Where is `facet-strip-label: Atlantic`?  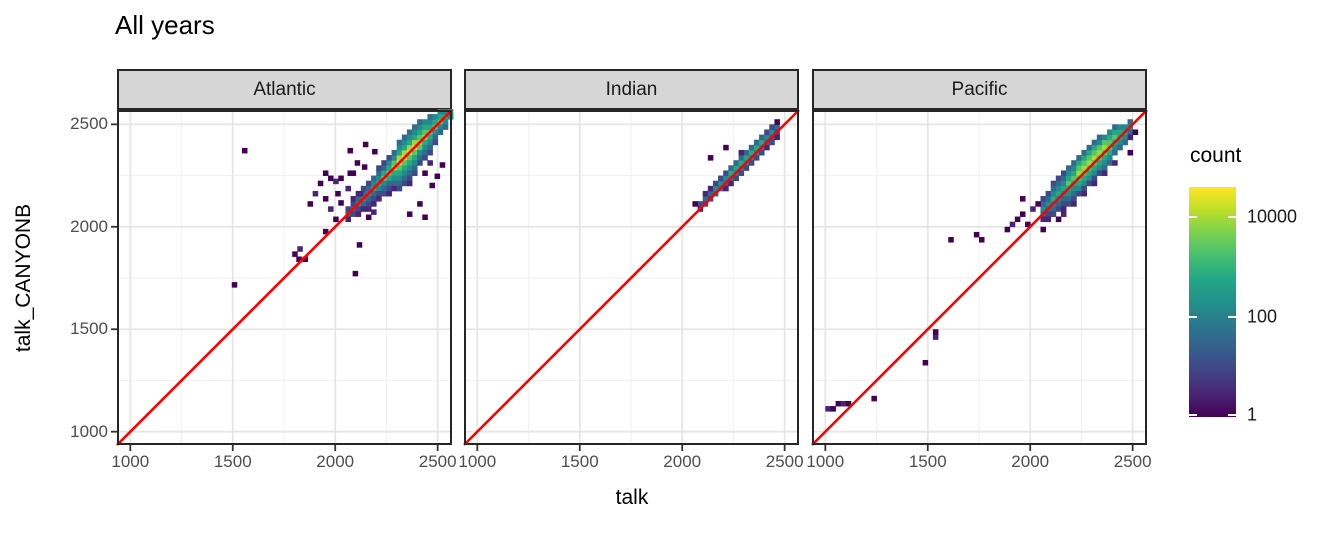 facet-strip-label: Atlantic is located at coordinates (284, 89).